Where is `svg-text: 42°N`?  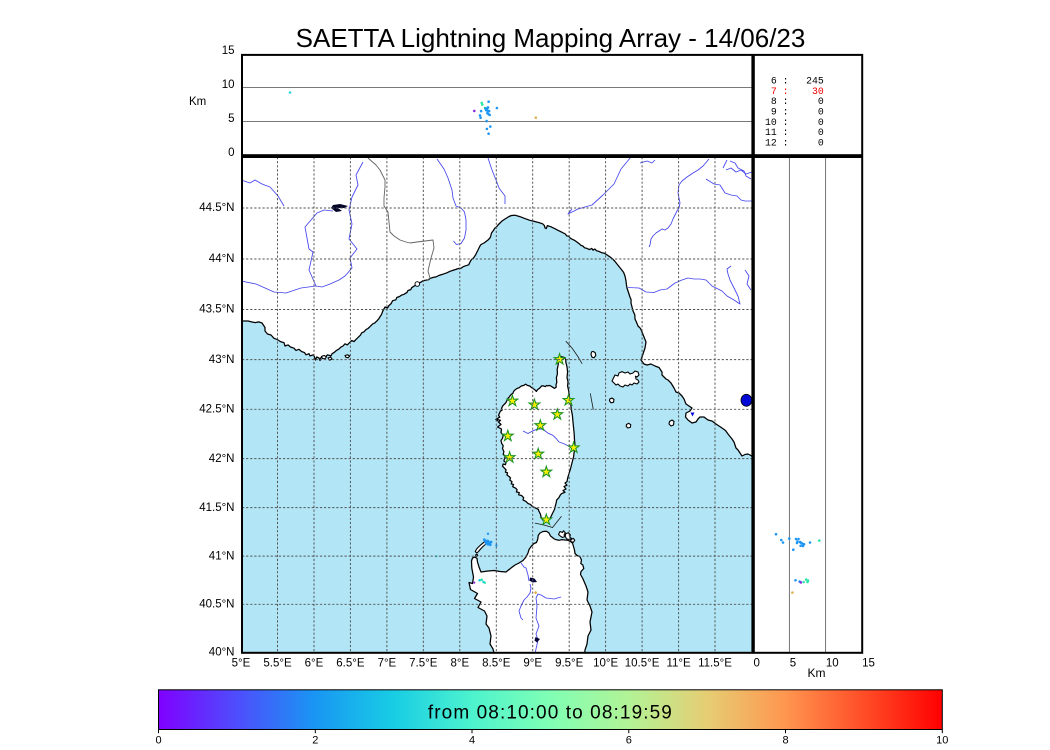
svg-text: 42°N is located at coordinates (222, 459).